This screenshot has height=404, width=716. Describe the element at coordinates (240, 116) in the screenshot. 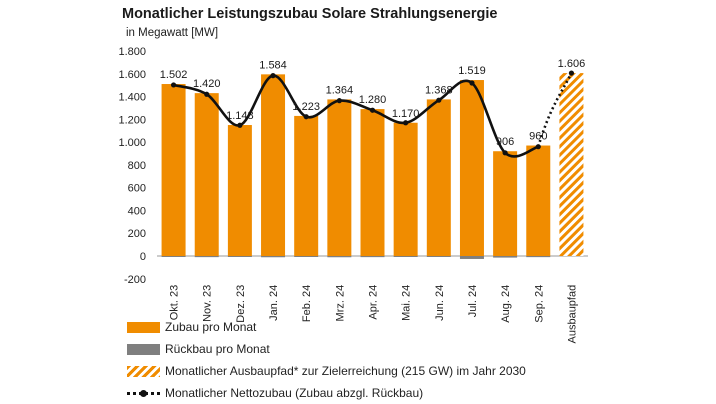

I see `data-label: 1.148` at that location.